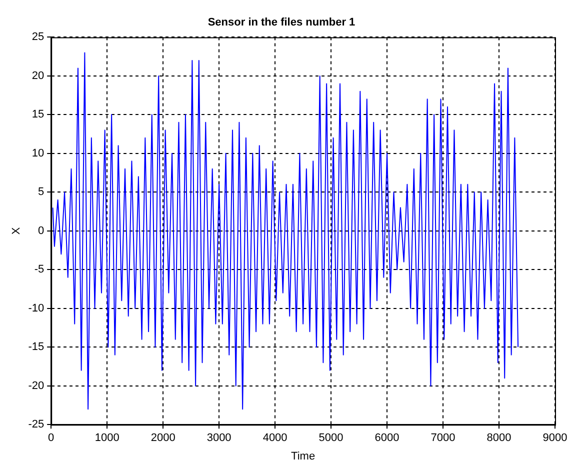 The image size is (583, 473). Describe the element at coordinates (36, 424) in the screenshot. I see `y-tick-label: -25` at that location.